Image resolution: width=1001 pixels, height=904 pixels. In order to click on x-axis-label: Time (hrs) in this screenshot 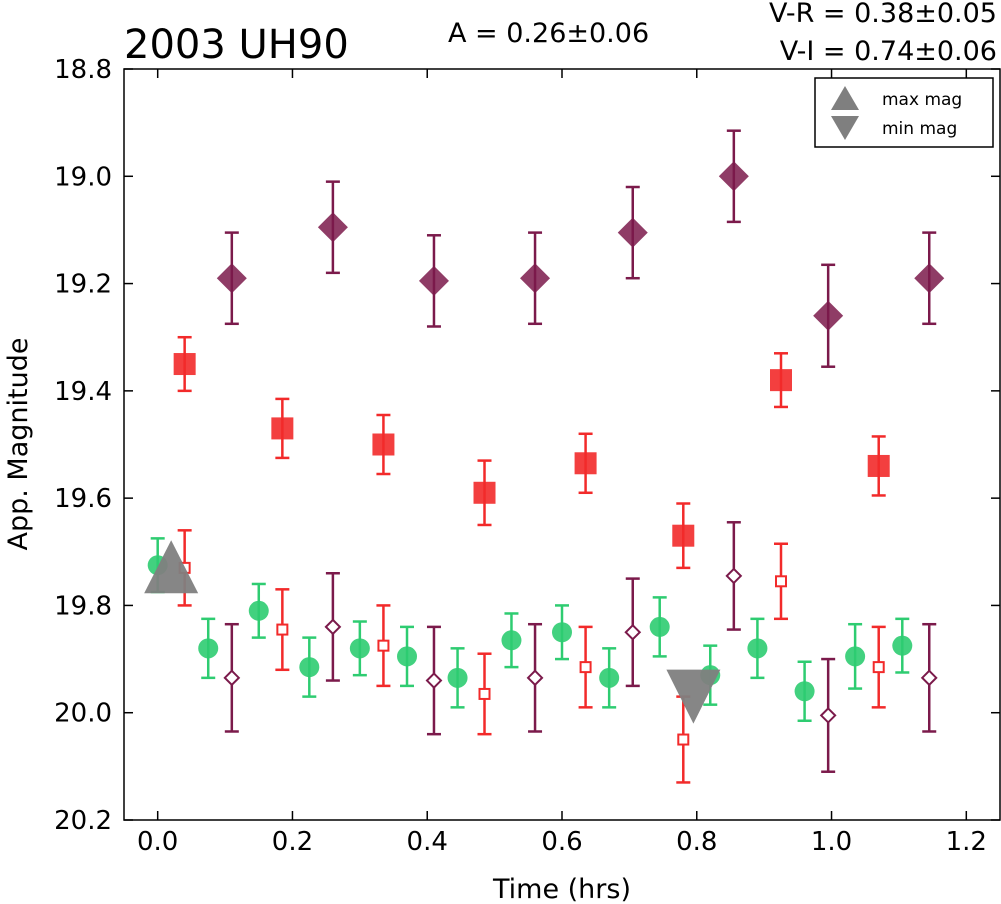, I will do `click(561, 889)`.